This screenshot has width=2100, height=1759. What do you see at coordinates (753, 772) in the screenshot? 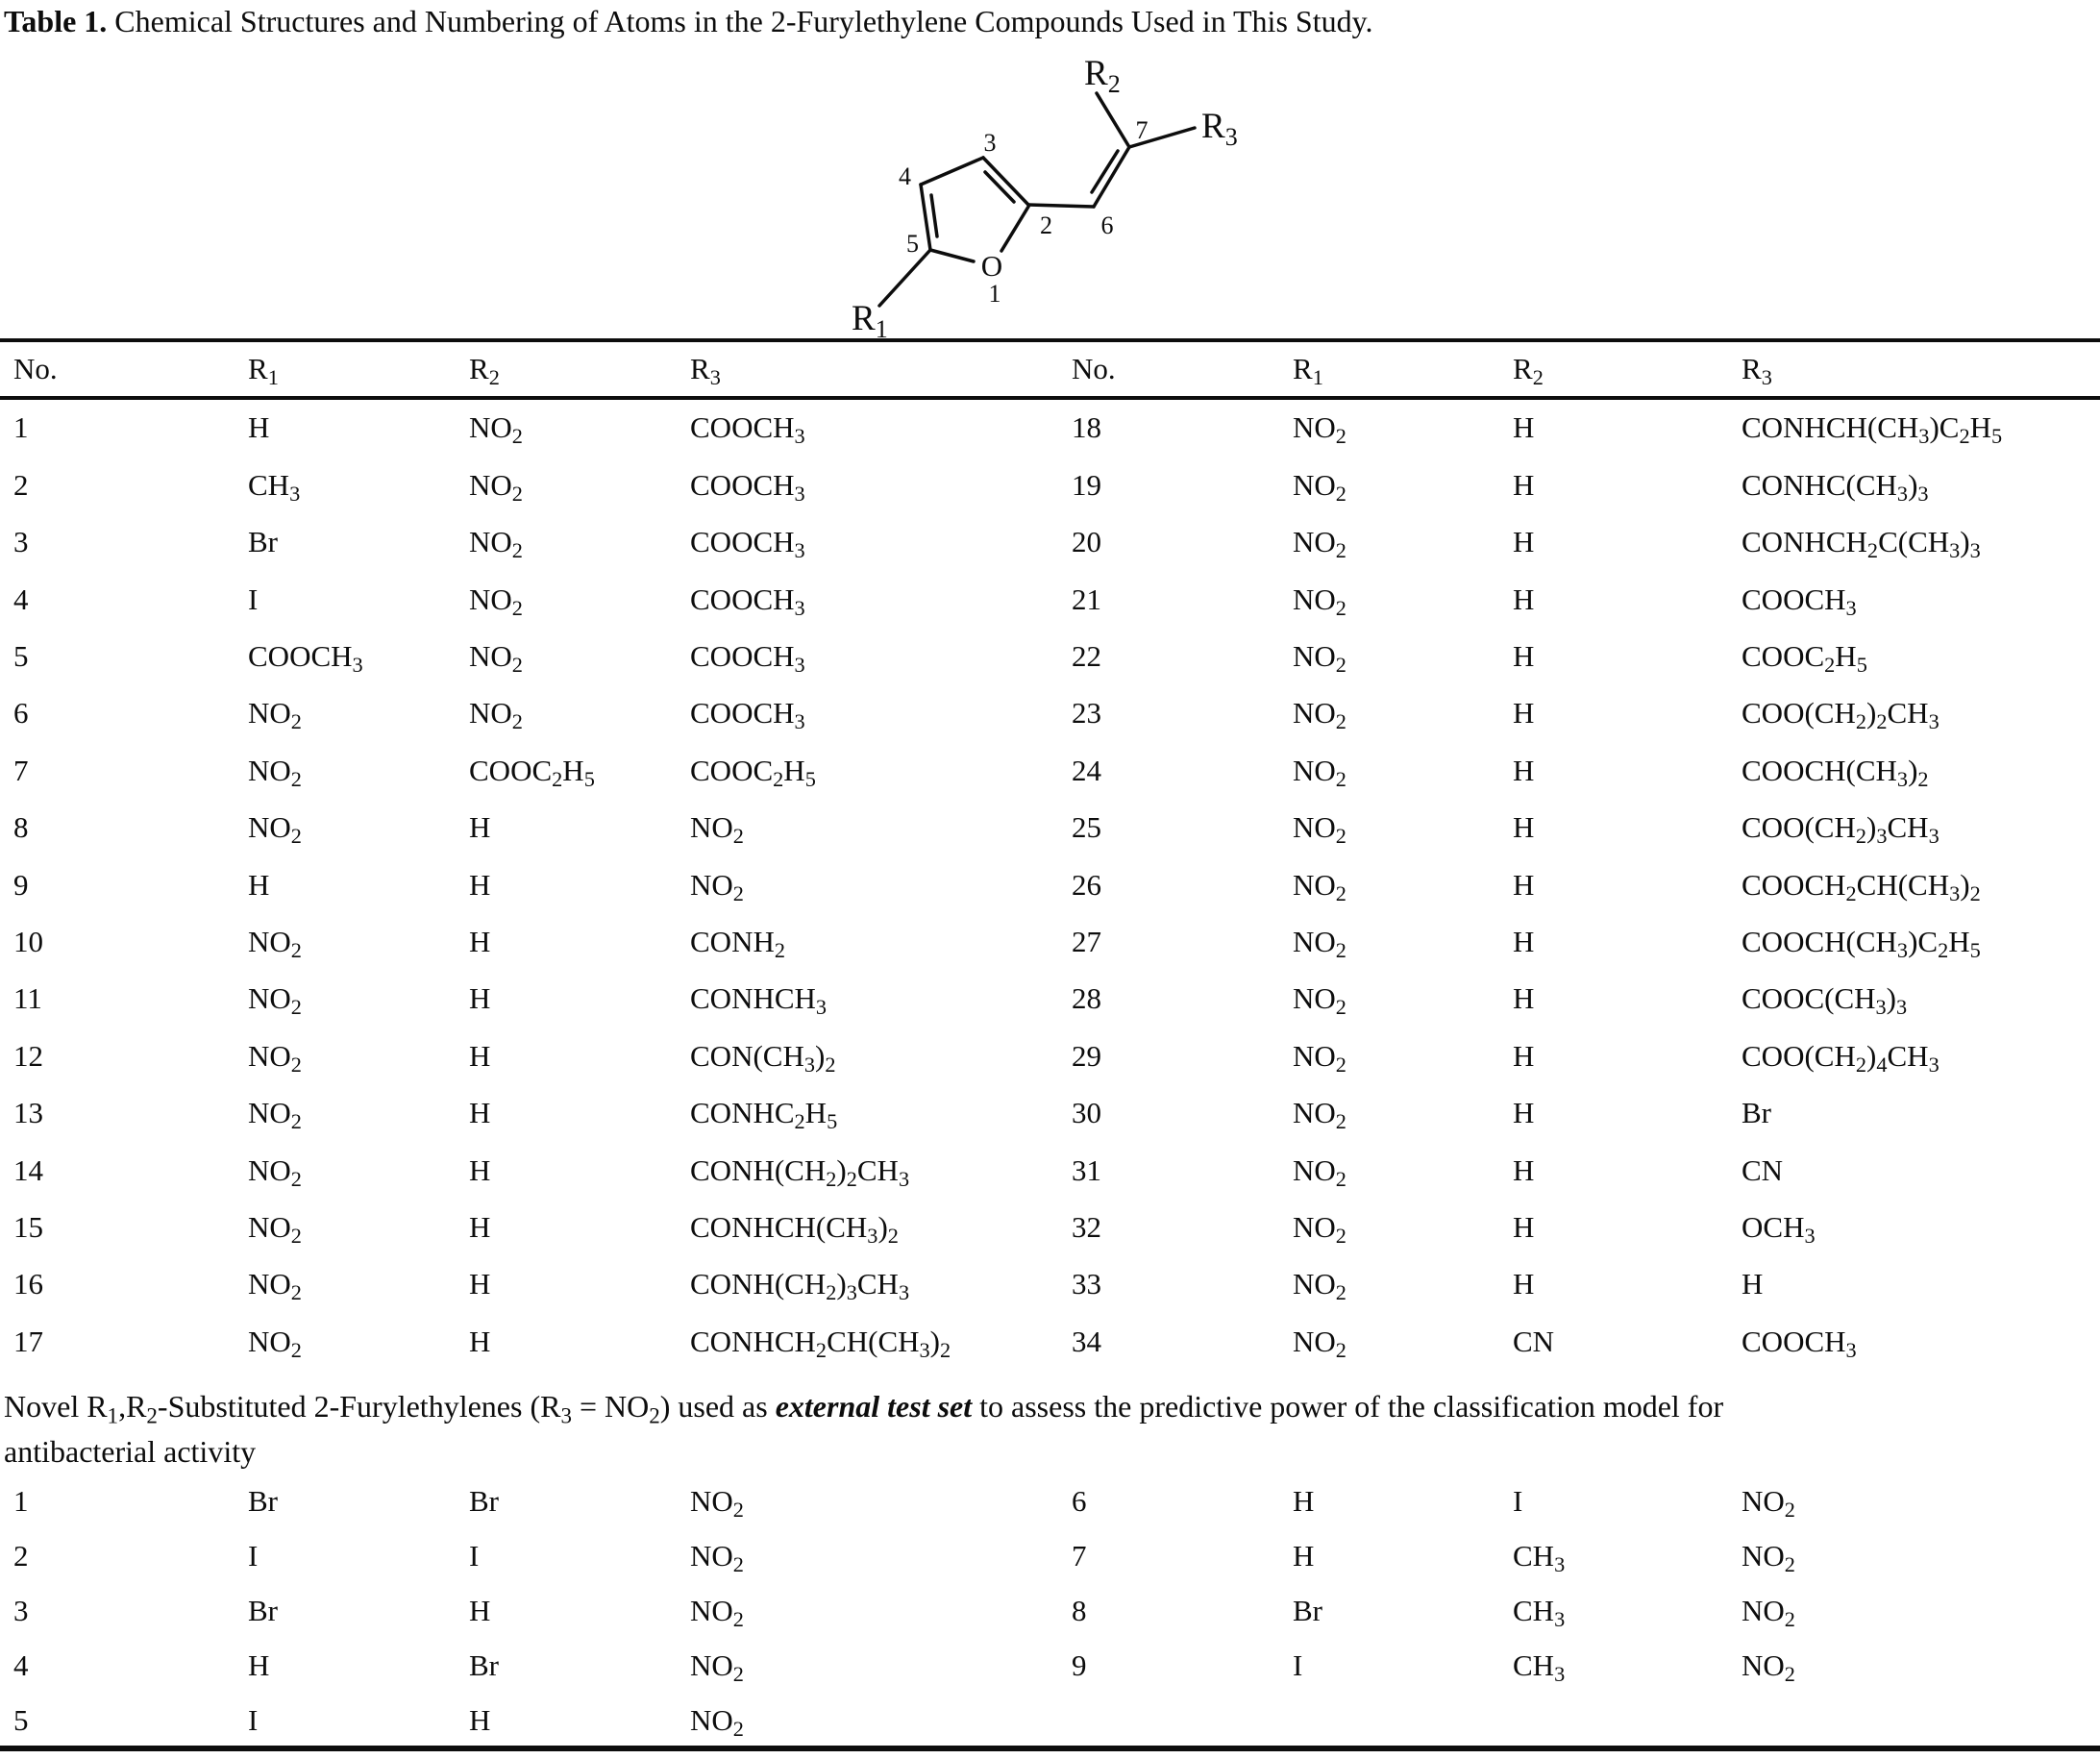
I see `r3-value: COOC2H5` at bounding box center [753, 772].